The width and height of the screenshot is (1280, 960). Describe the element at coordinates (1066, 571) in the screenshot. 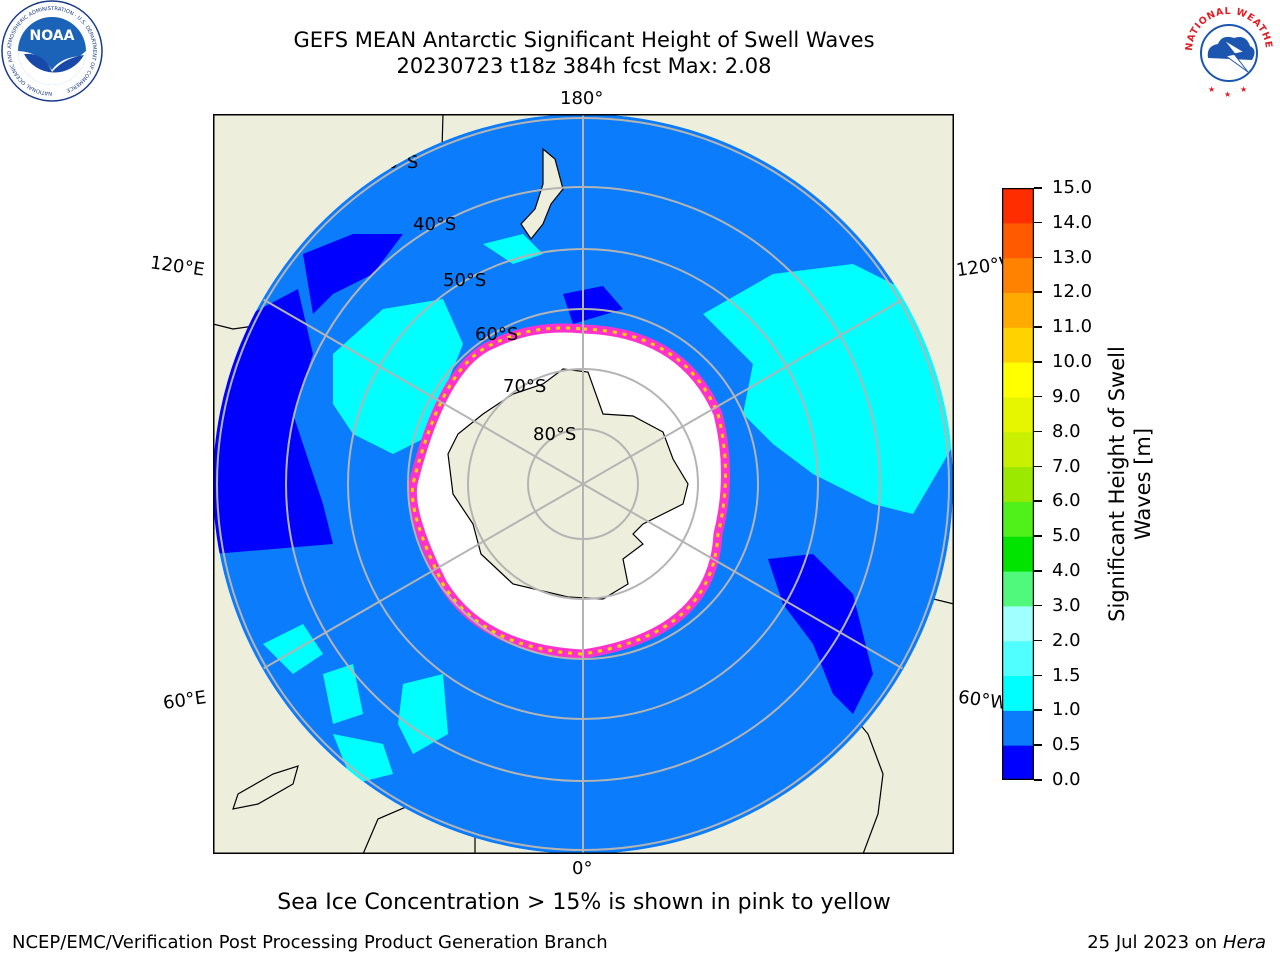

I see `colorbar-tick-label: 4.0` at that location.